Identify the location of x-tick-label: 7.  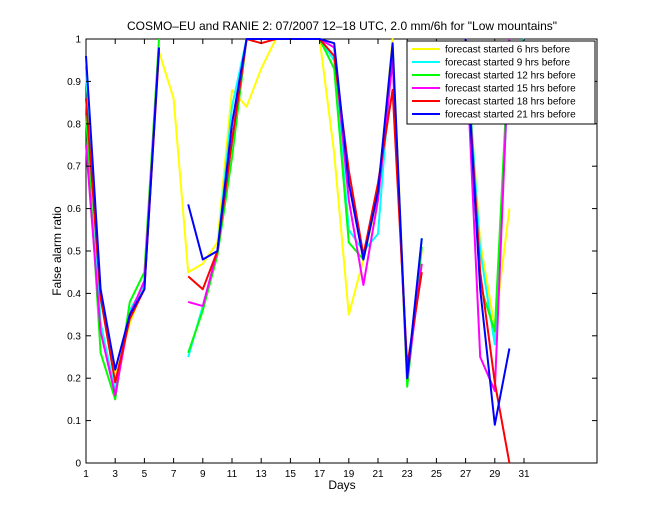
(174, 474).